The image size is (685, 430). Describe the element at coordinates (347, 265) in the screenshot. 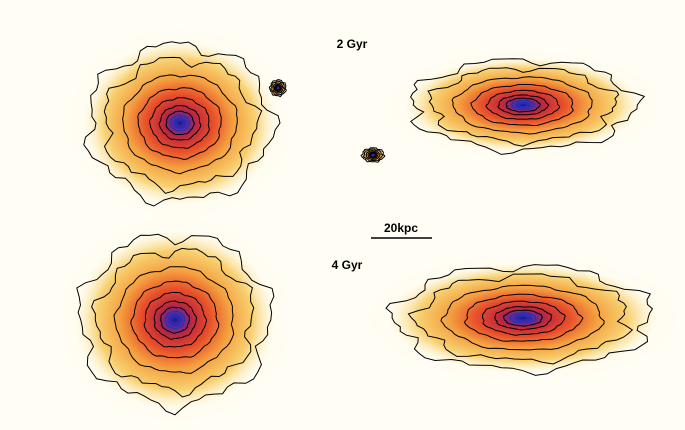

I see `time-label: 4 Gyr` at that location.